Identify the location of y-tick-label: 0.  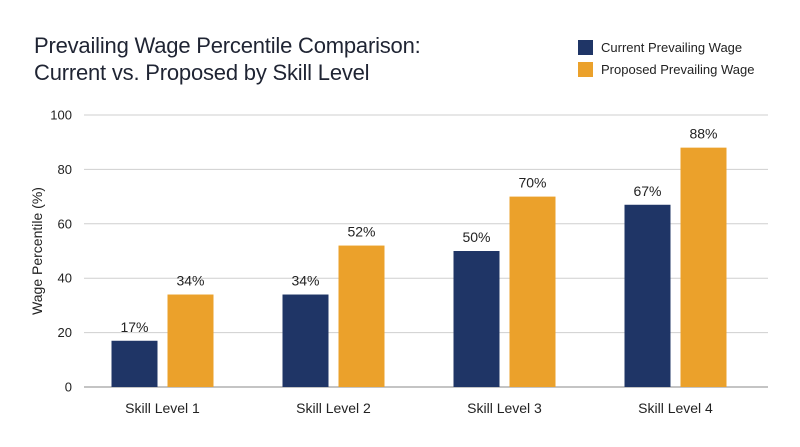
(68, 387).